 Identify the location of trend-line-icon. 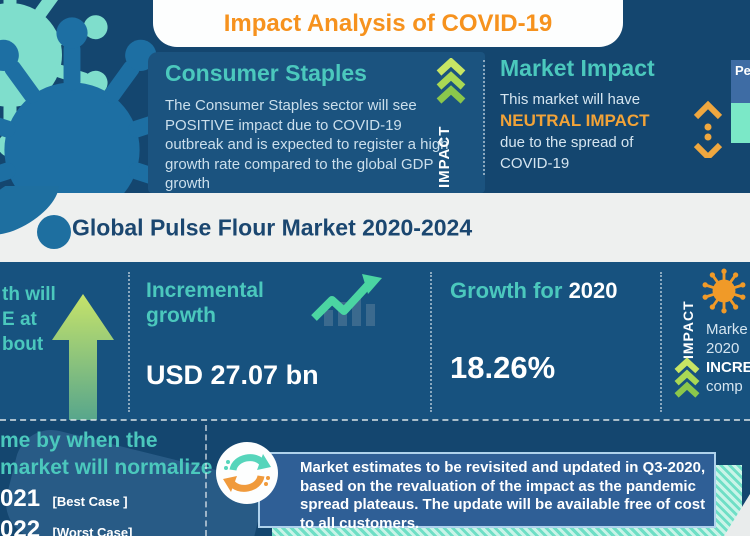
(346, 300).